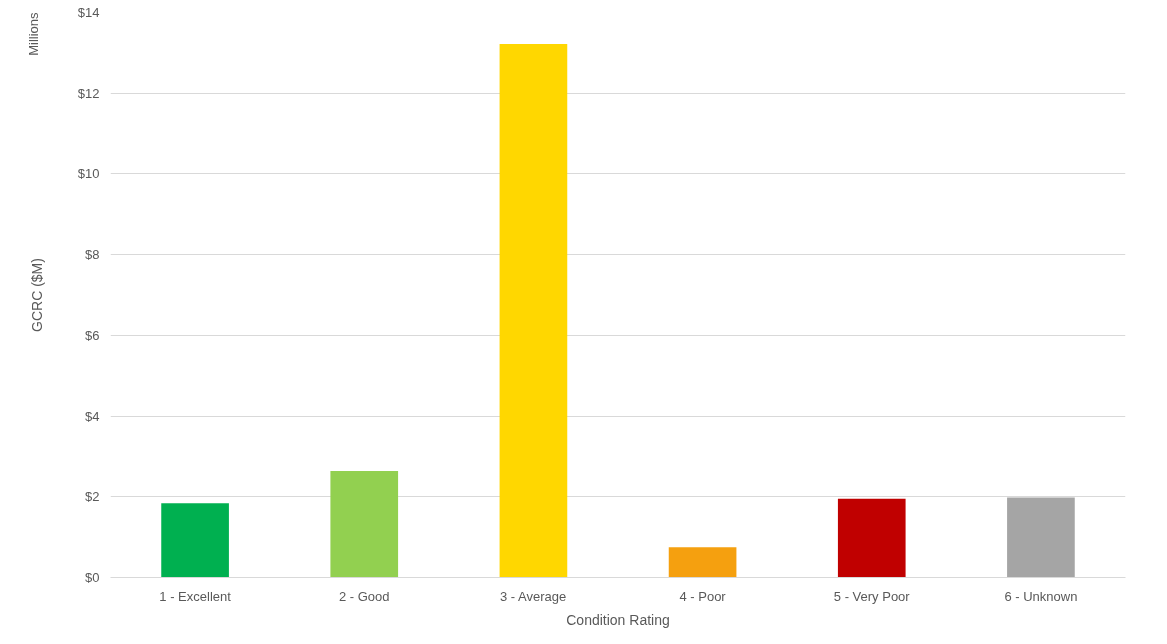 The width and height of the screenshot is (1167, 644). I want to click on y-tick-label: $4, so click(92, 416).